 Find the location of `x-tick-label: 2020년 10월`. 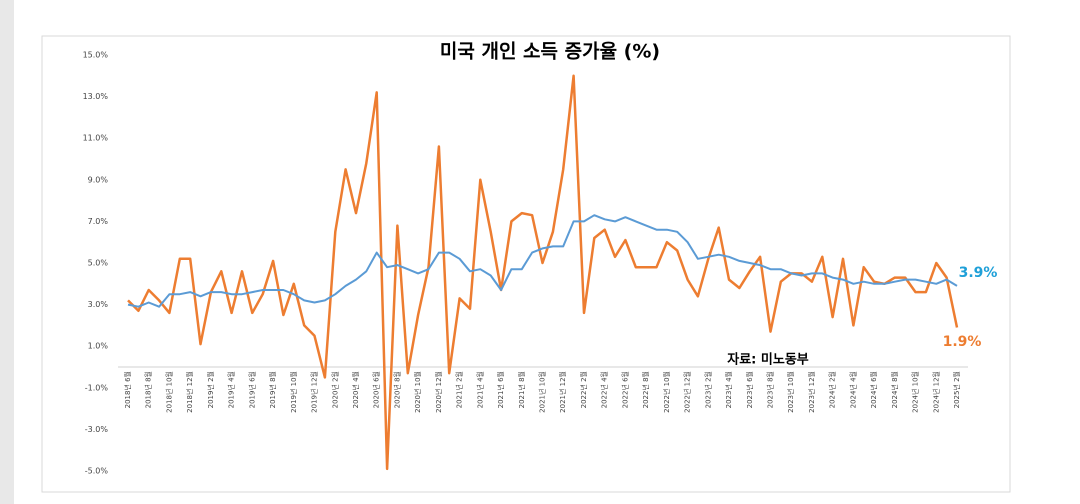

x-tick-label: 2020년 10월 is located at coordinates (417, 392).